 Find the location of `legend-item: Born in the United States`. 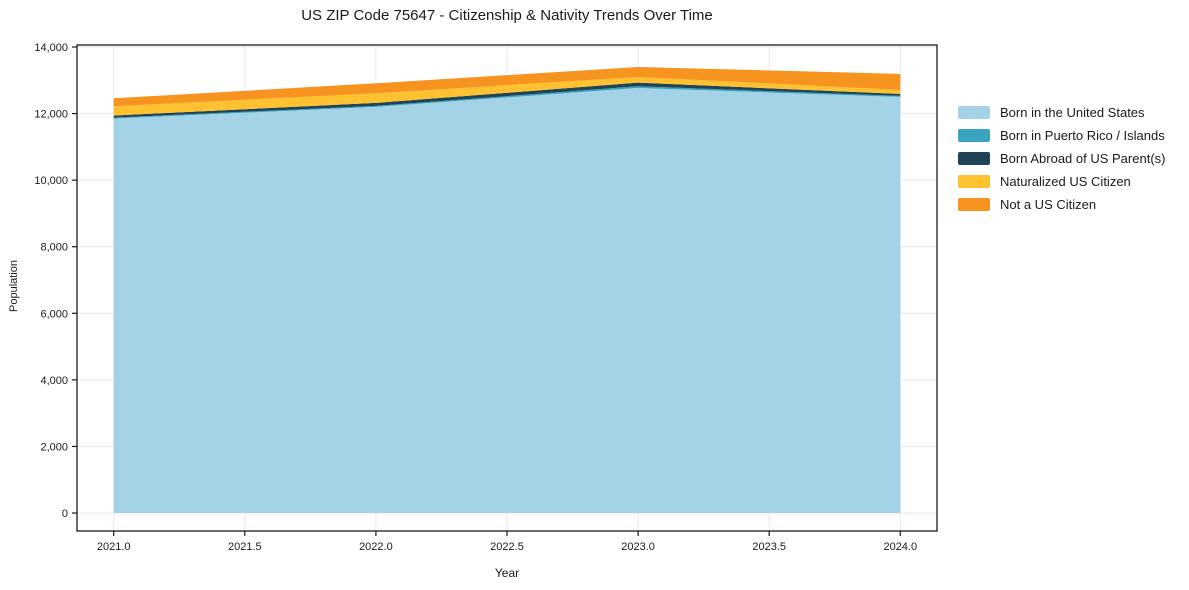

legend-item: Born in the United States is located at coordinates (1061, 112).